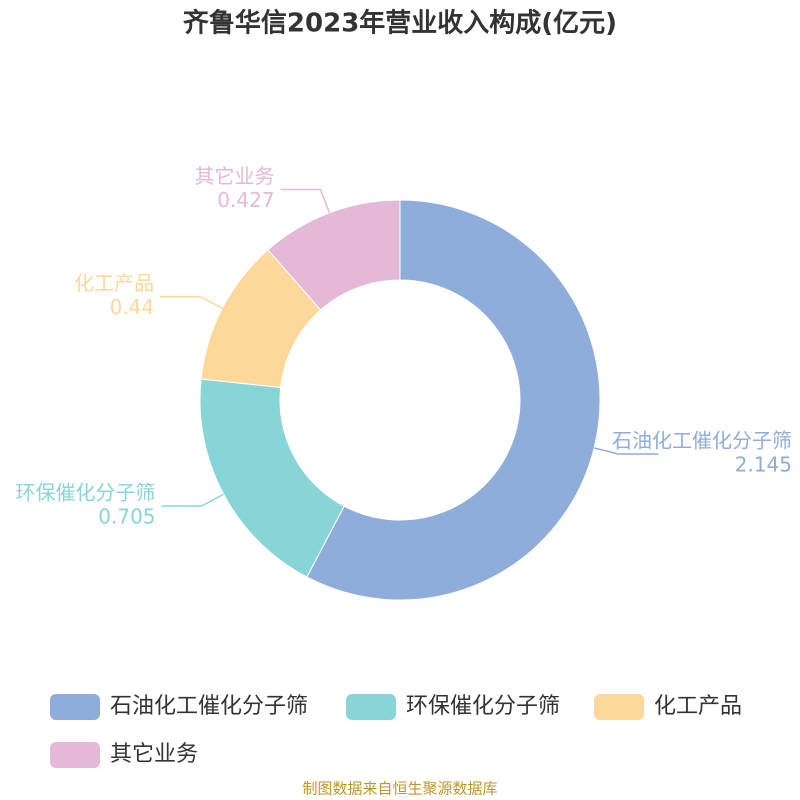  Describe the element at coordinates (702, 440) in the screenshot. I see `slice-label-name: 石油化工催化分子筛` at that location.